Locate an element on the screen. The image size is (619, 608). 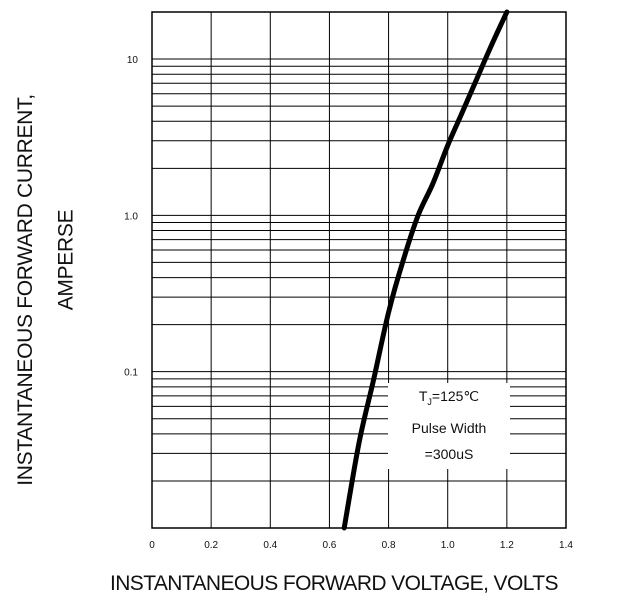
x-tick-labels: 0 0.2 0.4 0.6 0.8 1.0 1.2 1.4 is located at coordinates (361, 545).